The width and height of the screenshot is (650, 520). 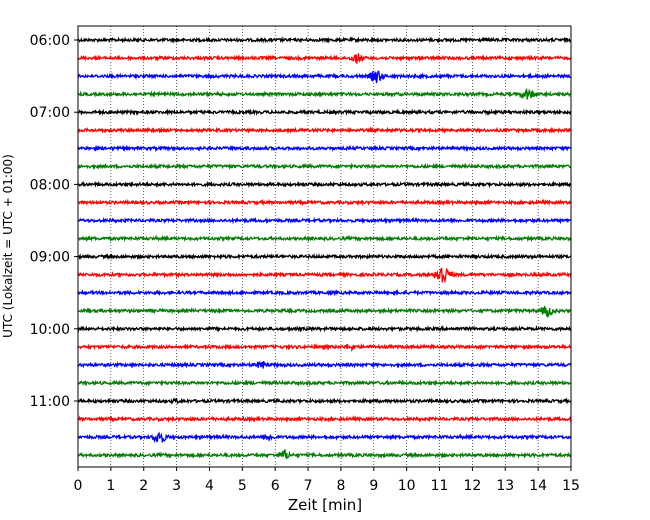 What do you see at coordinates (538, 486) in the screenshot?
I see `x-tick-label: 14` at bounding box center [538, 486].